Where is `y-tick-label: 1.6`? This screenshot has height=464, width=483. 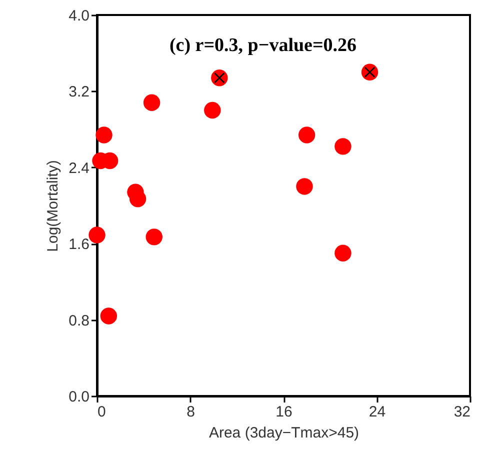
y-tick-label: 1.6 is located at coordinates (79, 245).